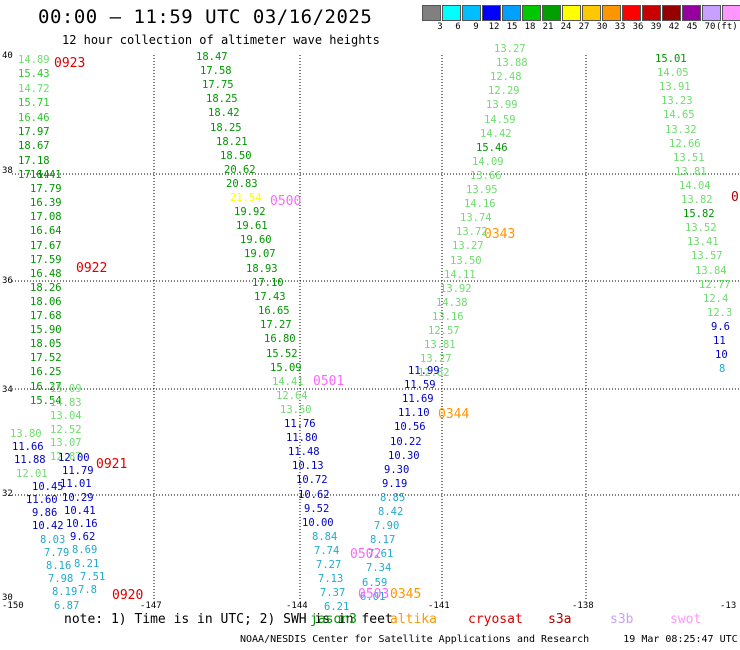 The image size is (740, 650). What do you see at coordinates (391, 512) in the screenshot?
I see `wave-height-label: 8.42` at bounding box center [391, 512].